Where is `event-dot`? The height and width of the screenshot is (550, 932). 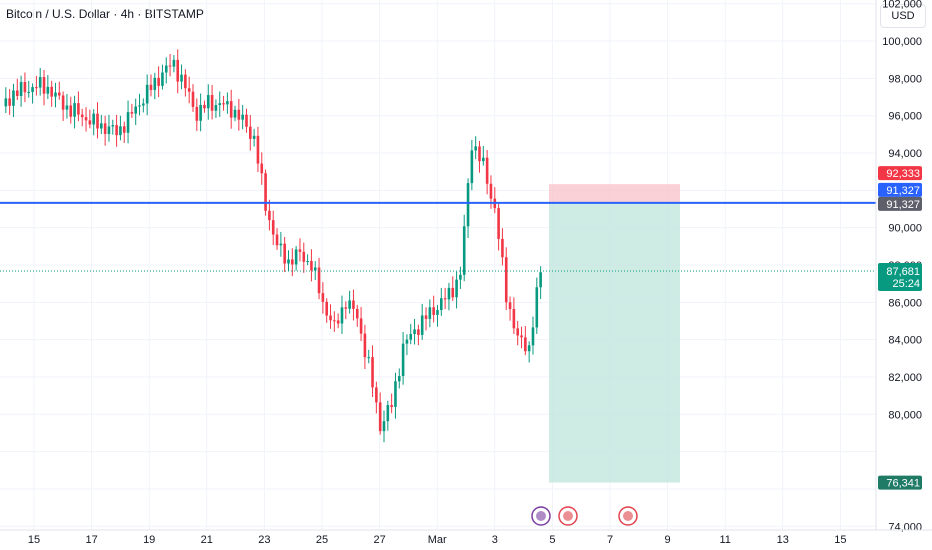 event-dot is located at coordinates (568, 516).